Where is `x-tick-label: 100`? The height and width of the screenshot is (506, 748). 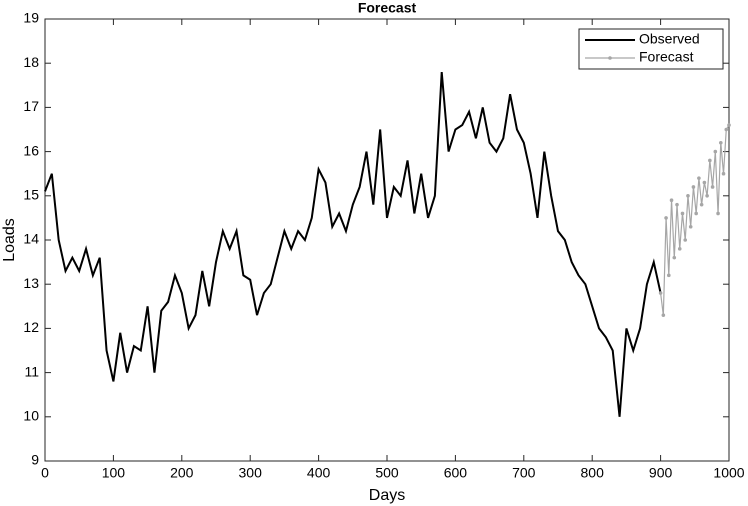
x-tick-label: 100 is located at coordinates (114, 473).